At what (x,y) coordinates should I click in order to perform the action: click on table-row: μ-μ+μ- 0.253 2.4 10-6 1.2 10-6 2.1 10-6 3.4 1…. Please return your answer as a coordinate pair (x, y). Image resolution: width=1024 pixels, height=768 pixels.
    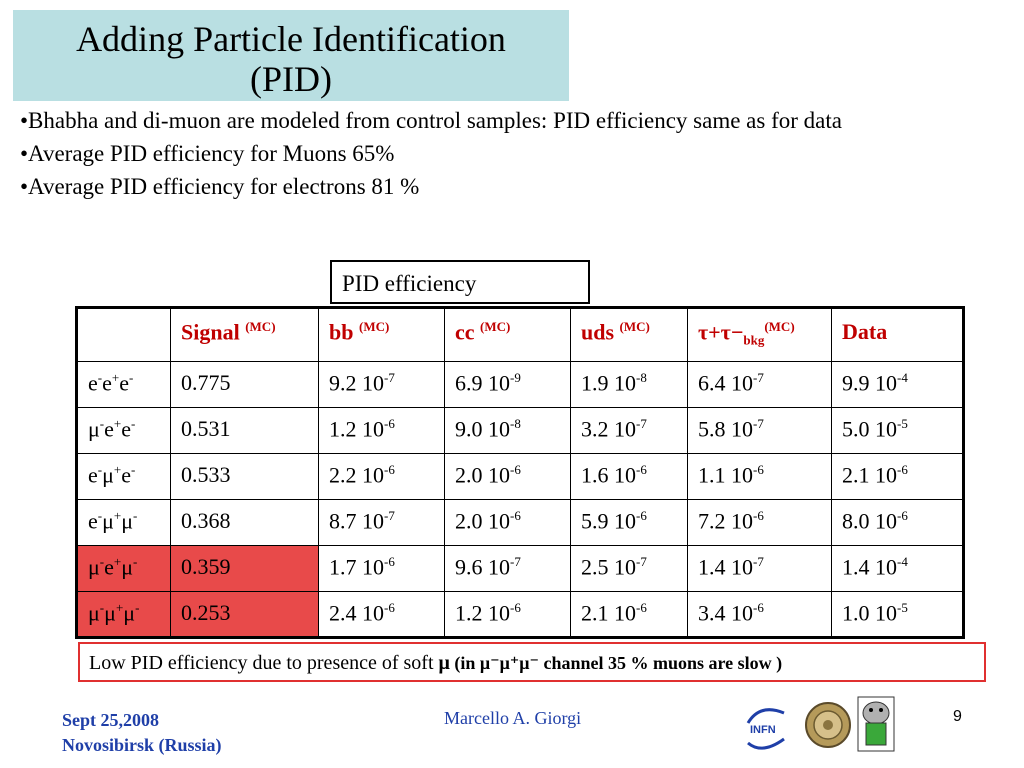
    Looking at the image, I should click on (520, 614).